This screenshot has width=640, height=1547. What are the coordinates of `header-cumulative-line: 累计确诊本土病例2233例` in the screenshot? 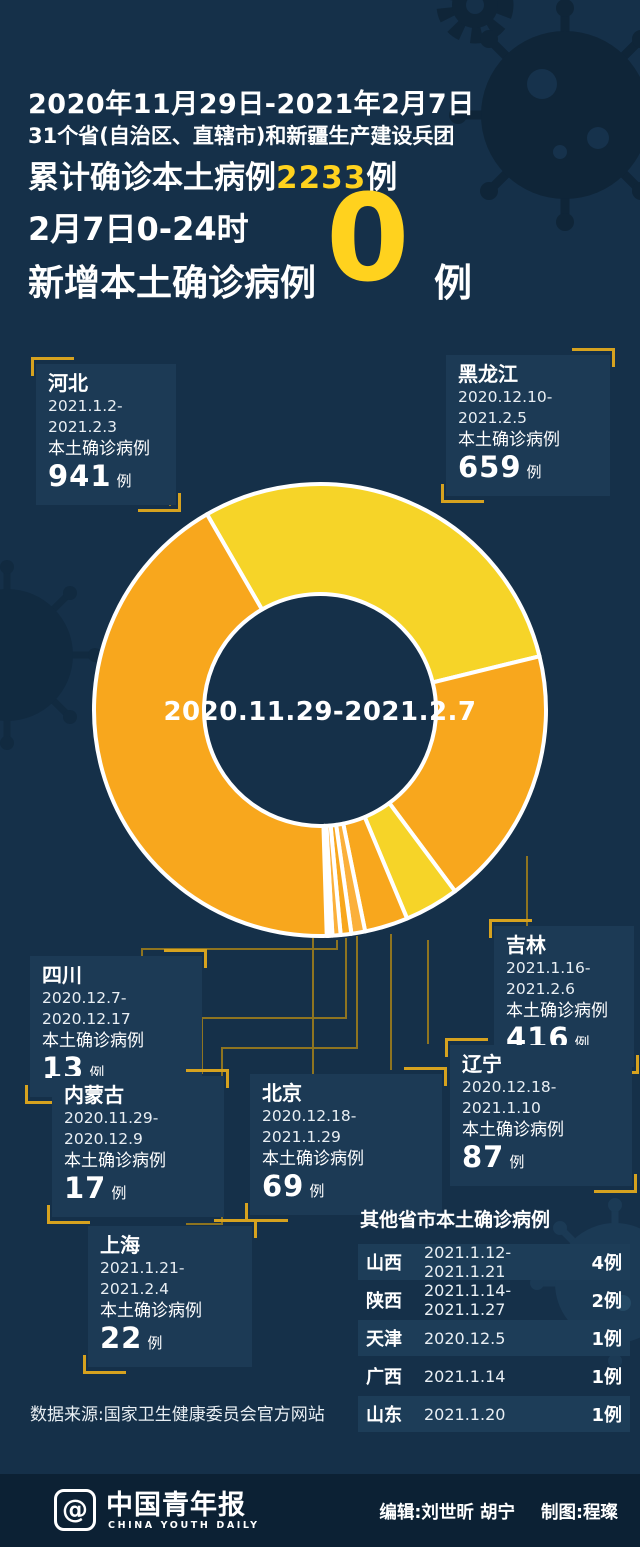 It's located at (212, 174).